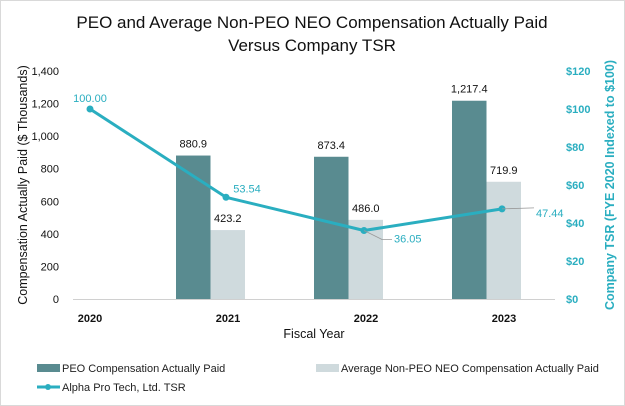 This screenshot has width=625, height=406. I want to click on y-tick-label: 400, so click(50, 235).